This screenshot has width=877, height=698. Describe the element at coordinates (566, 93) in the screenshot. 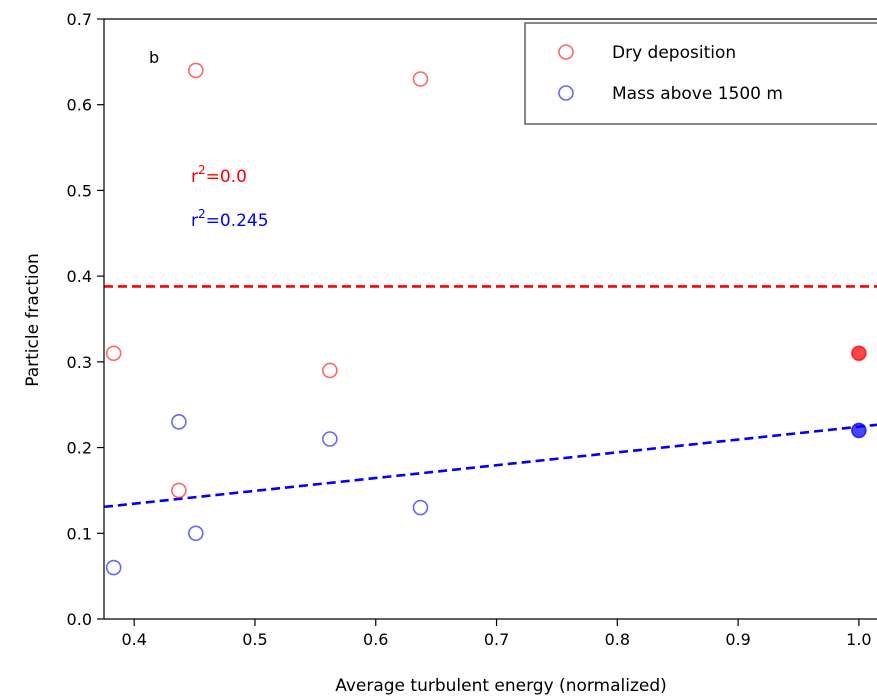

I see `legend-marker-mass-above-1500m` at that location.